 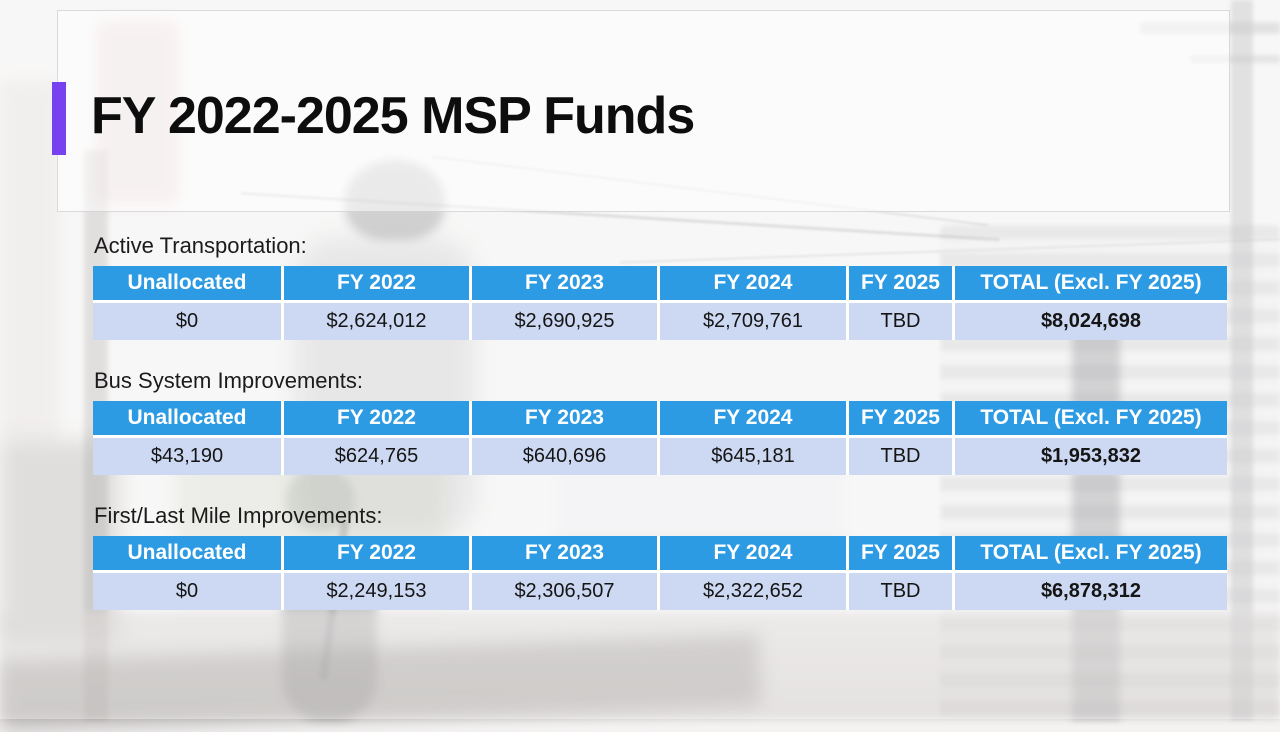 What do you see at coordinates (753, 591) in the screenshot?
I see `cell-fy2024: $2,322,652` at bounding box center [753, 591].